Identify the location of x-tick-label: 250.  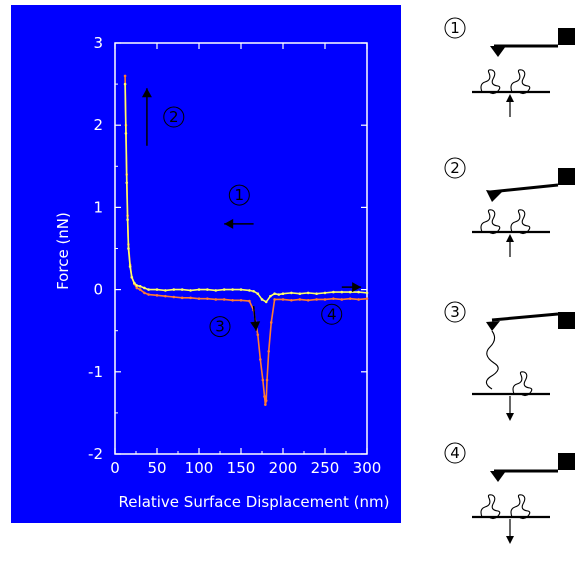
(325, 468).